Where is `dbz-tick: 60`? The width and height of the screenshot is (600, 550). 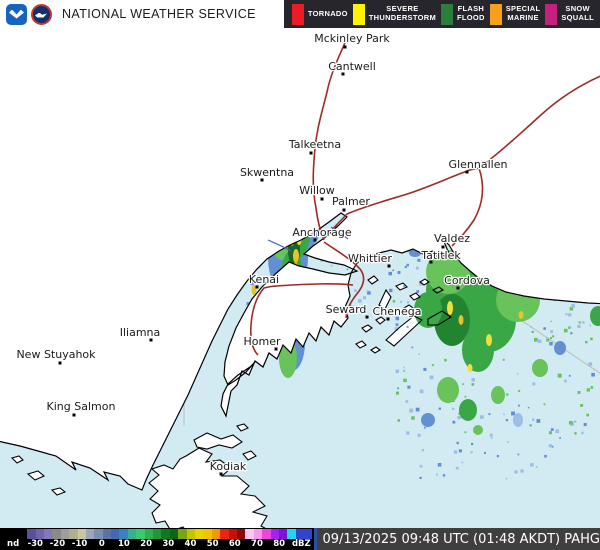
dbz-tick: 60 is located at coordinates (234, 544).